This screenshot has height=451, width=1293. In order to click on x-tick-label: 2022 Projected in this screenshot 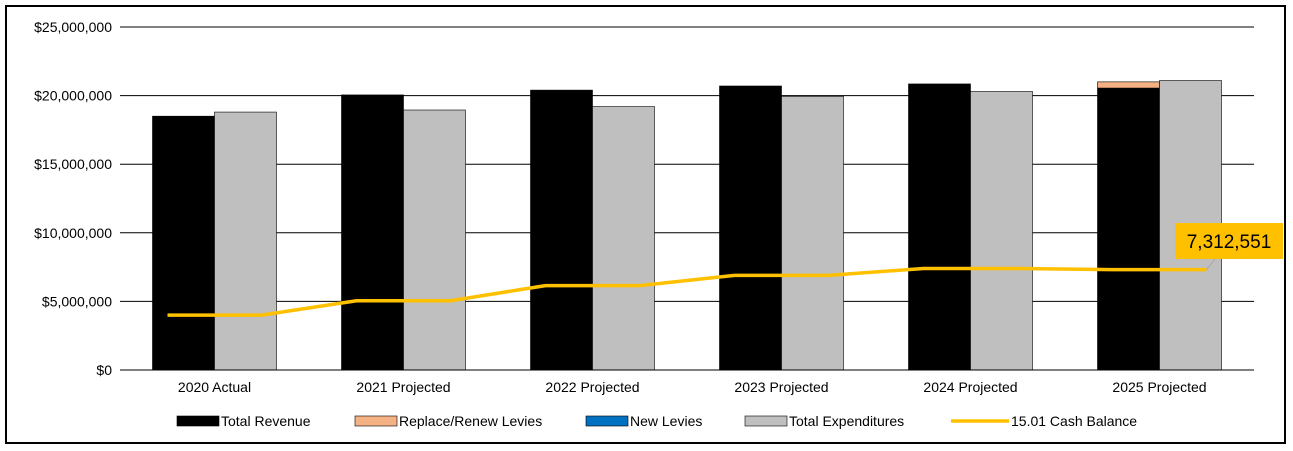, I will do `click(592, 387)`.